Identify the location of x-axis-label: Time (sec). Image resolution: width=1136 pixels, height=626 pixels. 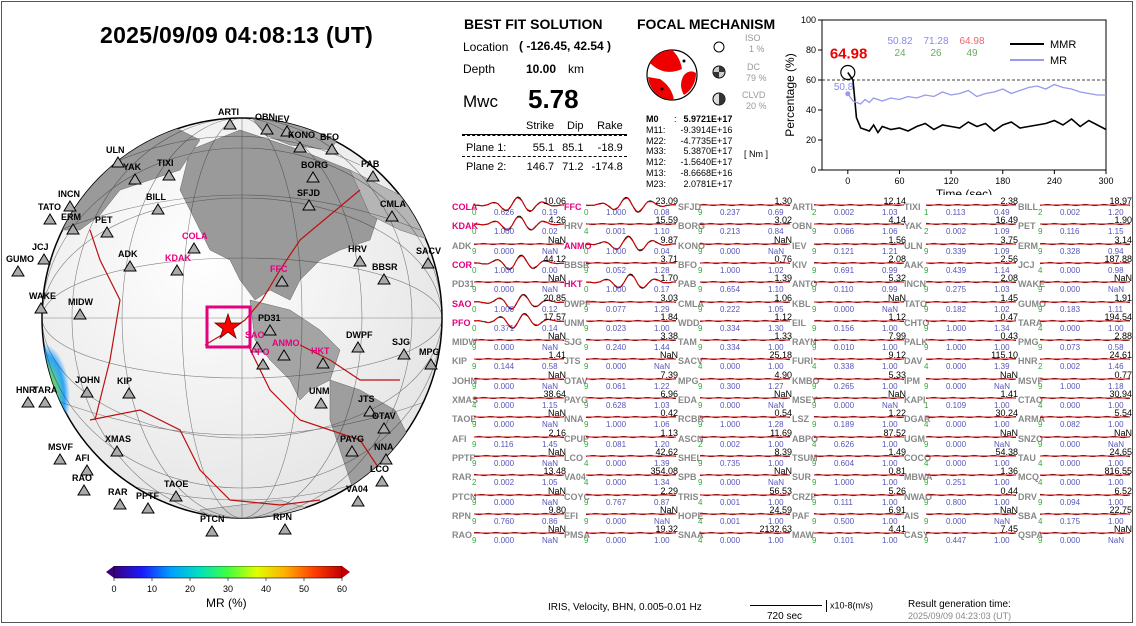
(964, 191).